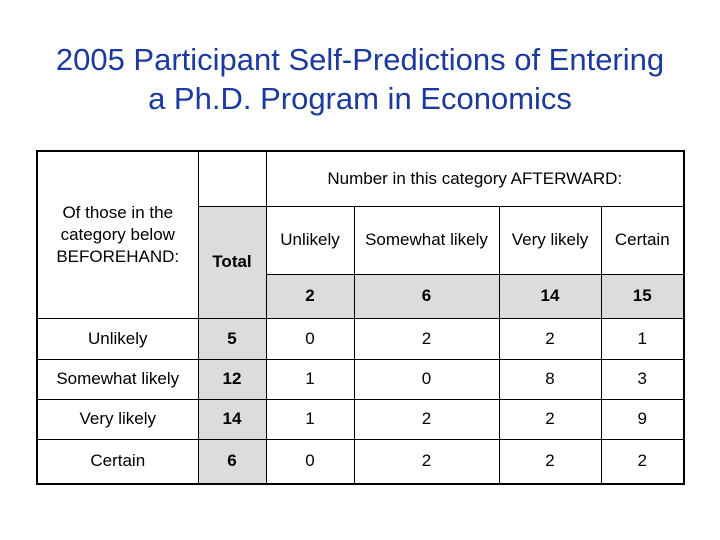 The width and height of the screenshot is (720, 540). Describe the element at coordinates (426, 240) in the screenshot. I see `col-header-somewhat-likely: Somewhat likely` at that location.